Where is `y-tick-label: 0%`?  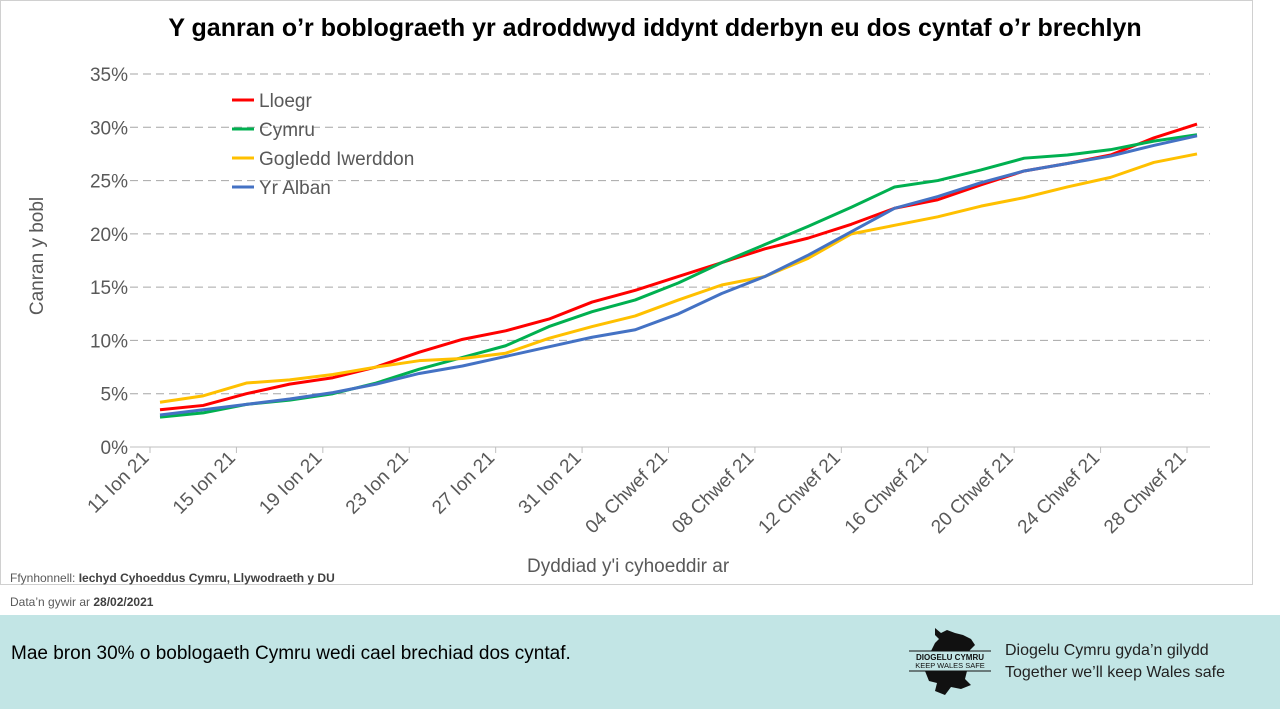 y-tick-label: 0% is located at coordinates (115, 448).